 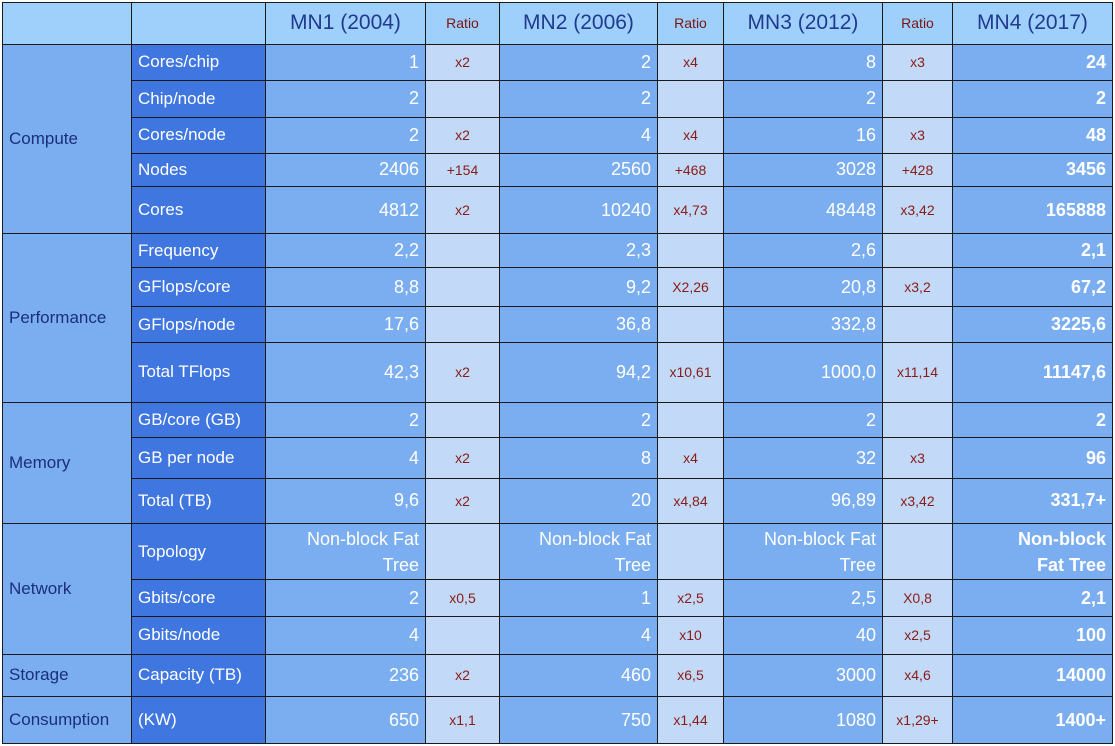 I want to click on mn1-topology-value: Non-block Fat Tree, so click(x=345, y=551).